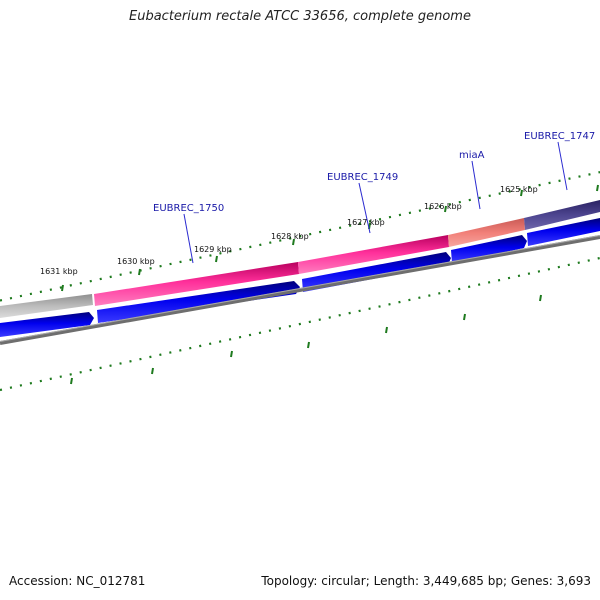 The width and height of the screenshot is (600, 600). Describe the element at coordinates (472, 155) in the screenshot. I see `gene-label-miaa: miaA` at that location.